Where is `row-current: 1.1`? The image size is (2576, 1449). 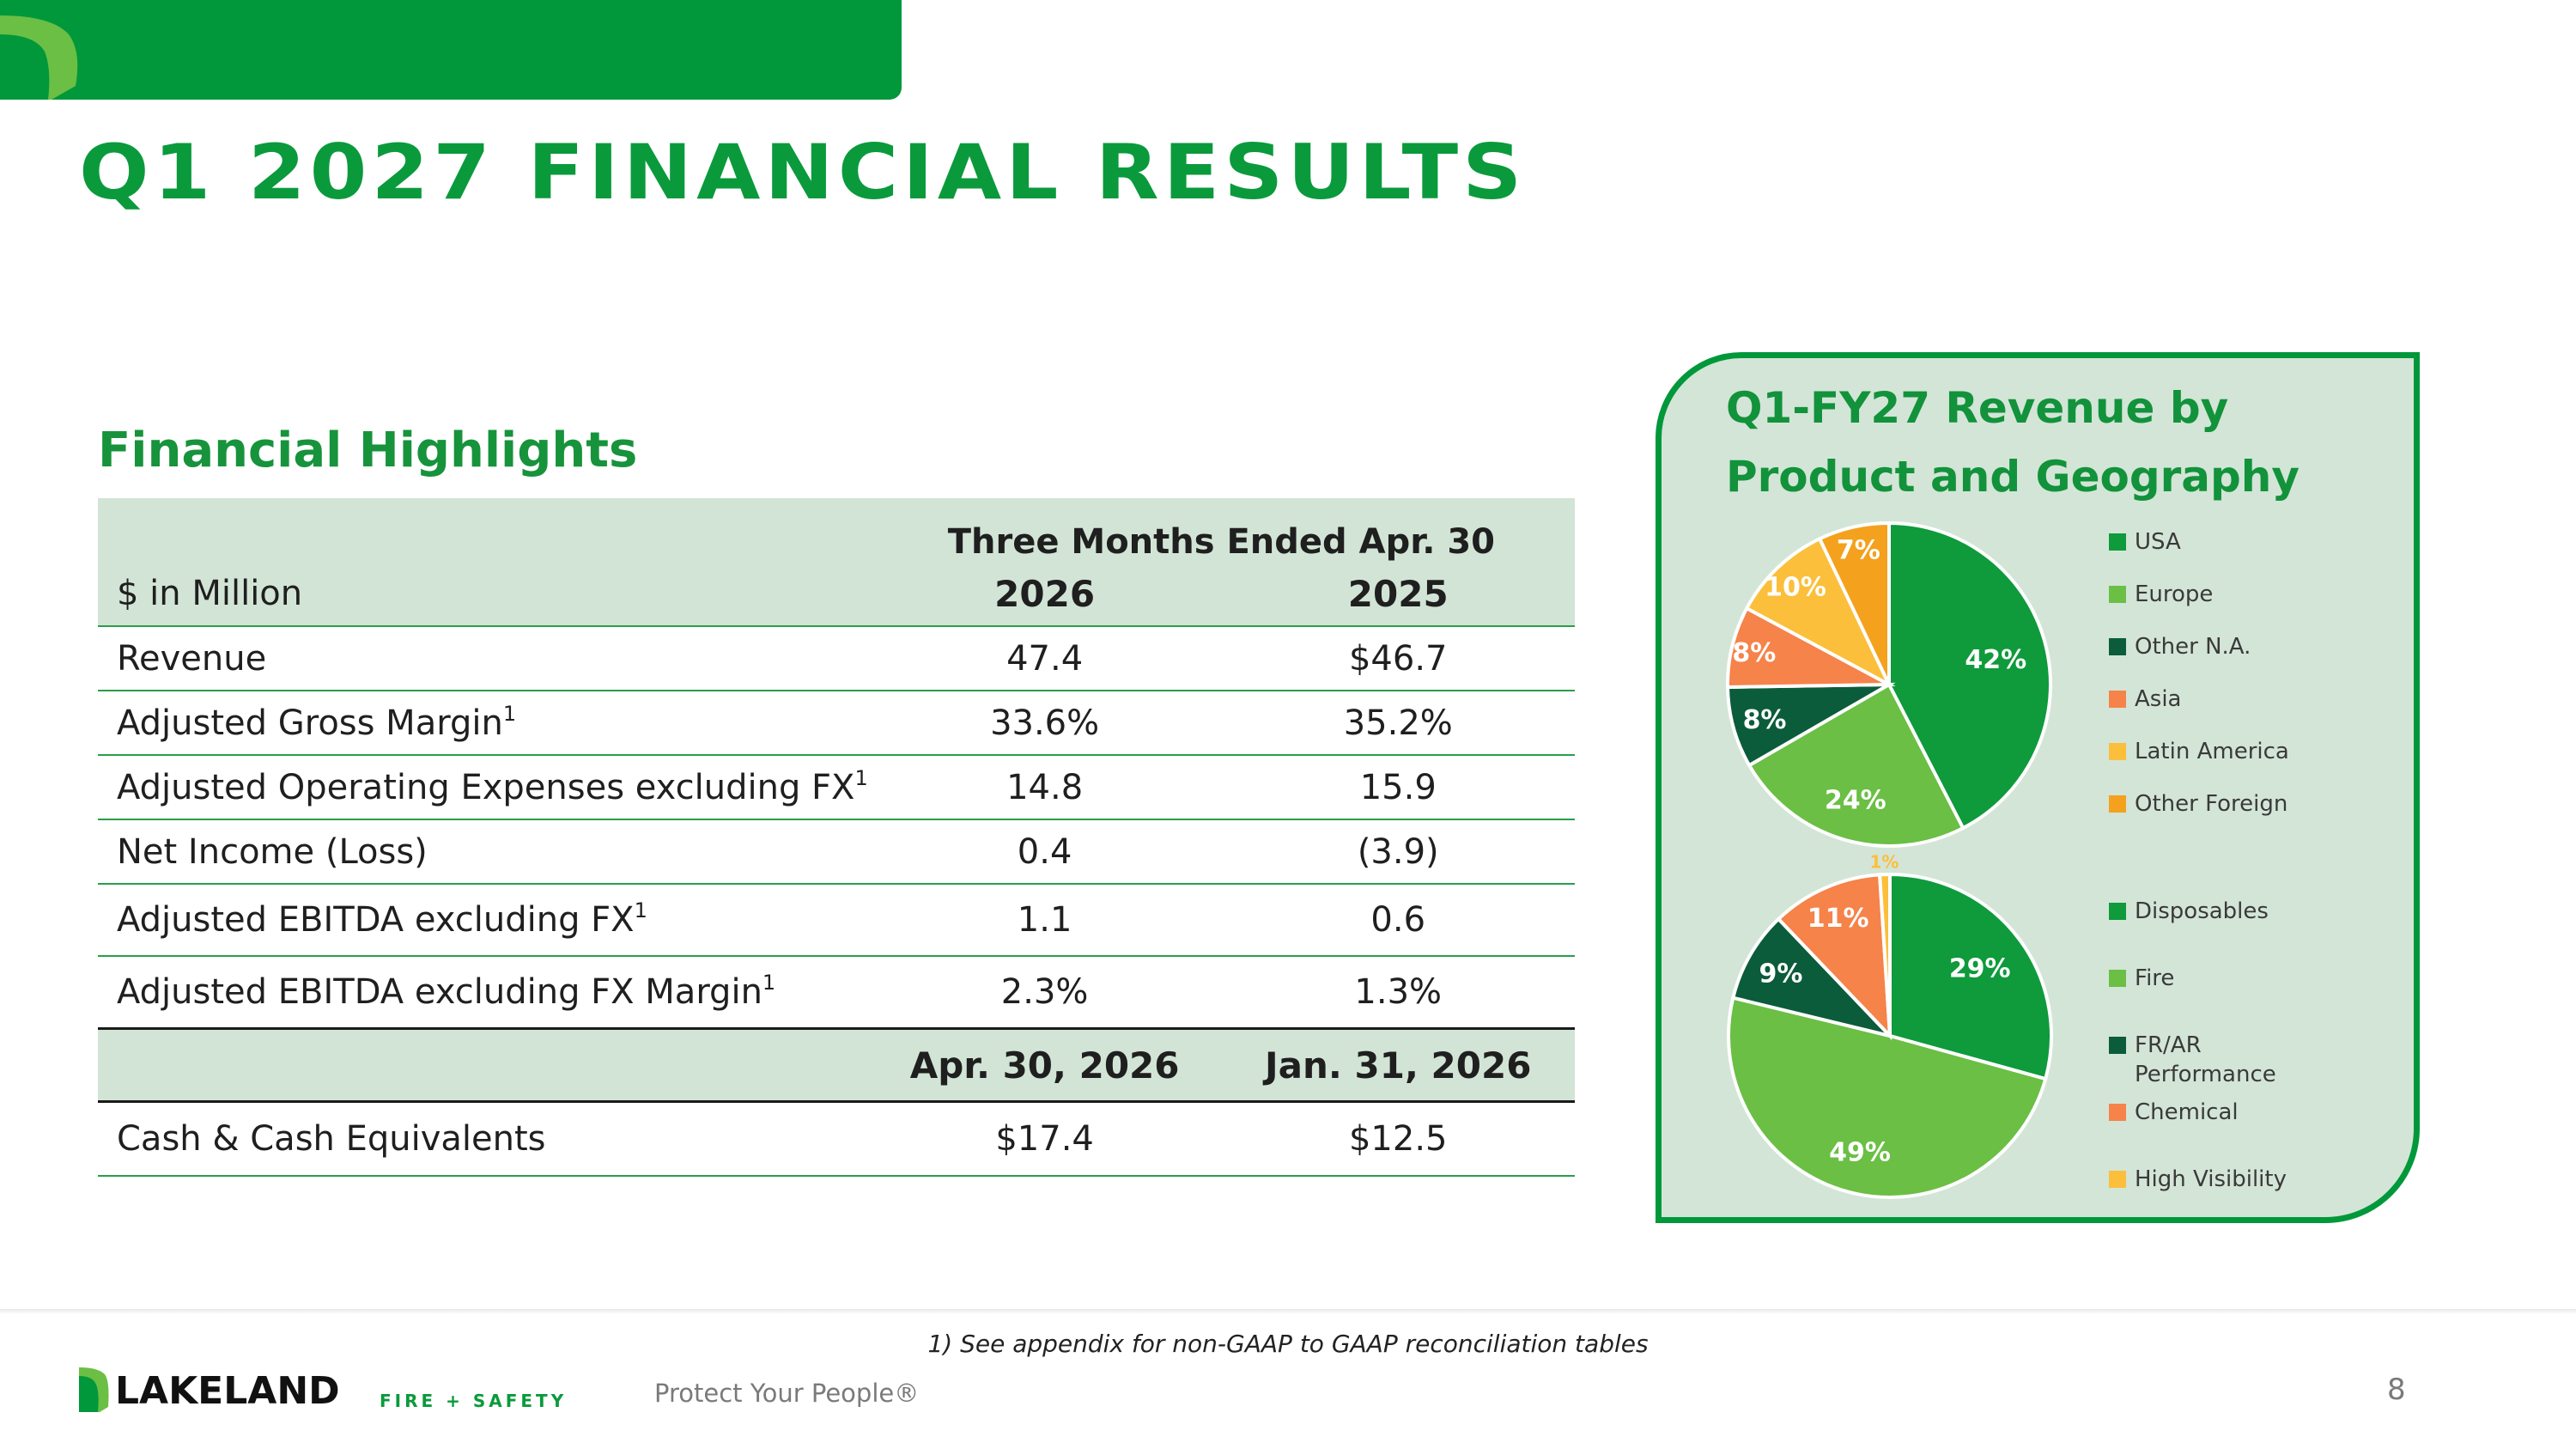 row-current: 1.1 is located at coordinates (1045, 920).